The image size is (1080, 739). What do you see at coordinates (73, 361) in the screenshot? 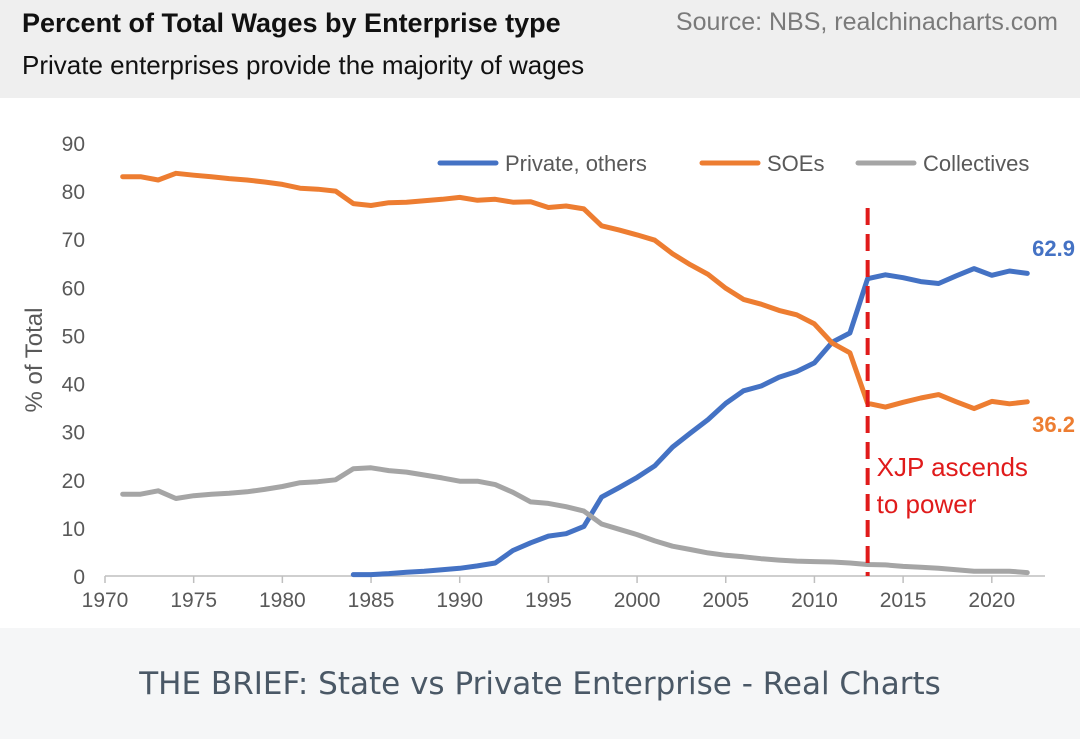
I see `y-axis-ticks: 0 10 20 30 40 50 60 70 80 90` at bounding box center [73, 361].